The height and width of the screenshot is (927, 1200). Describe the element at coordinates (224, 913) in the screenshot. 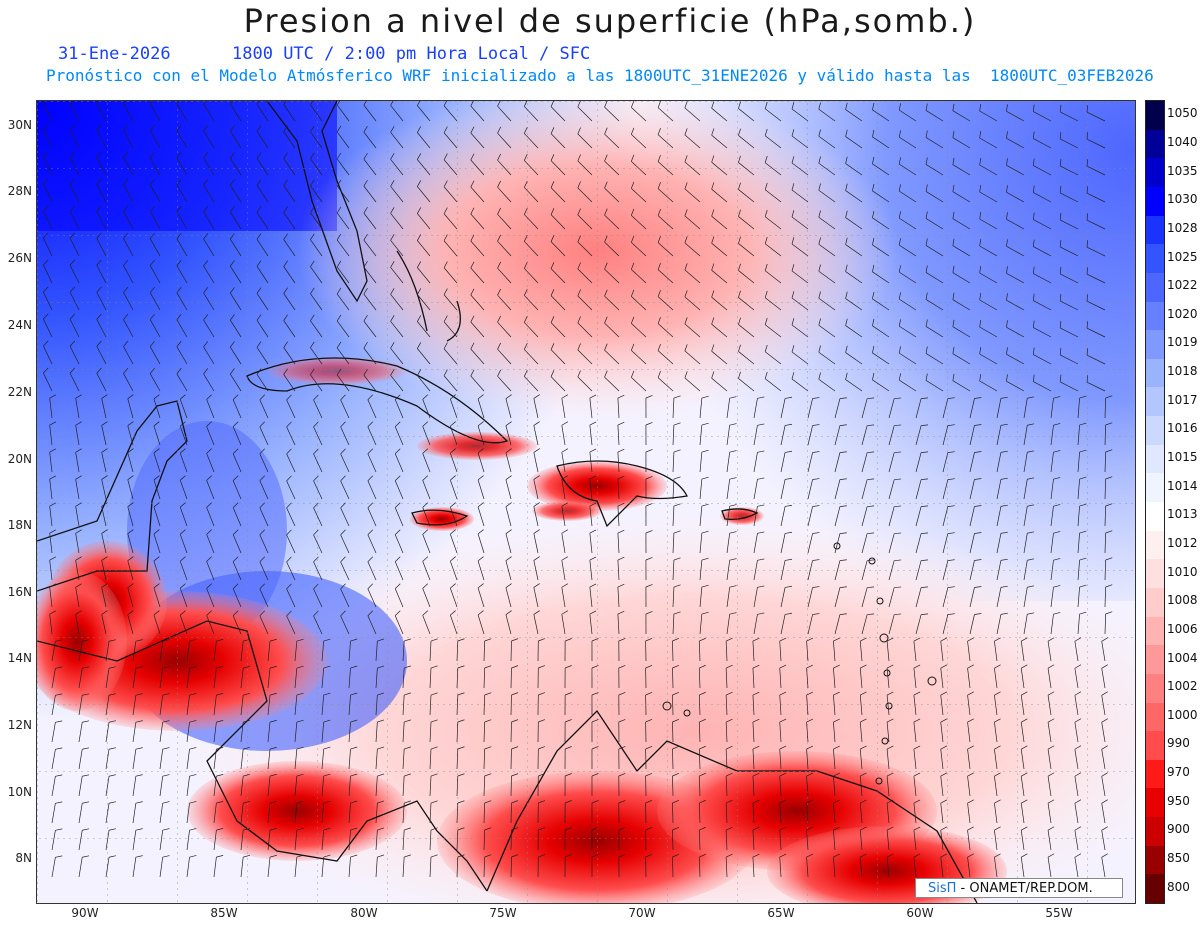

I see `lon-label-85w: 85W` at that location.